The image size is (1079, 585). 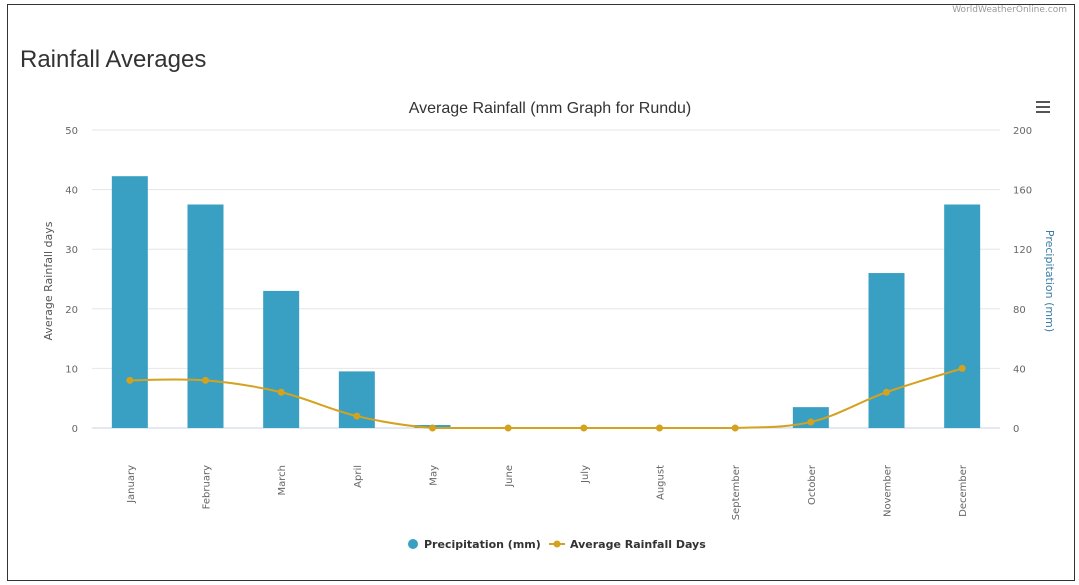 What do you see at coordinates (48, 280) in the screenshot?
I see `left-axis-title: Average Rainfall days` at bounding box center [48, 280].